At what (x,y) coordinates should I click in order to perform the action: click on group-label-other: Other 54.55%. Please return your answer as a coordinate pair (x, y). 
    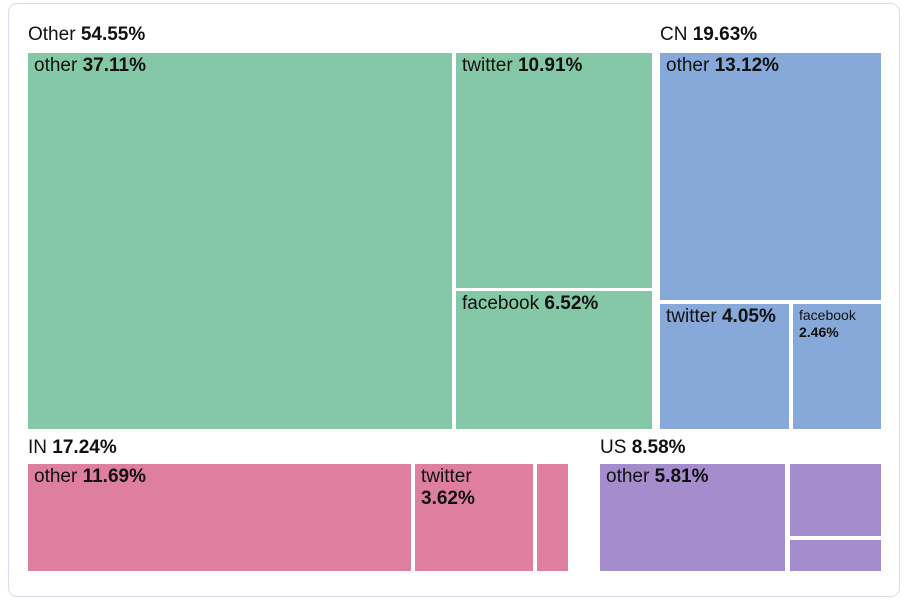
    Looking at the image, I should click on (86, 35).